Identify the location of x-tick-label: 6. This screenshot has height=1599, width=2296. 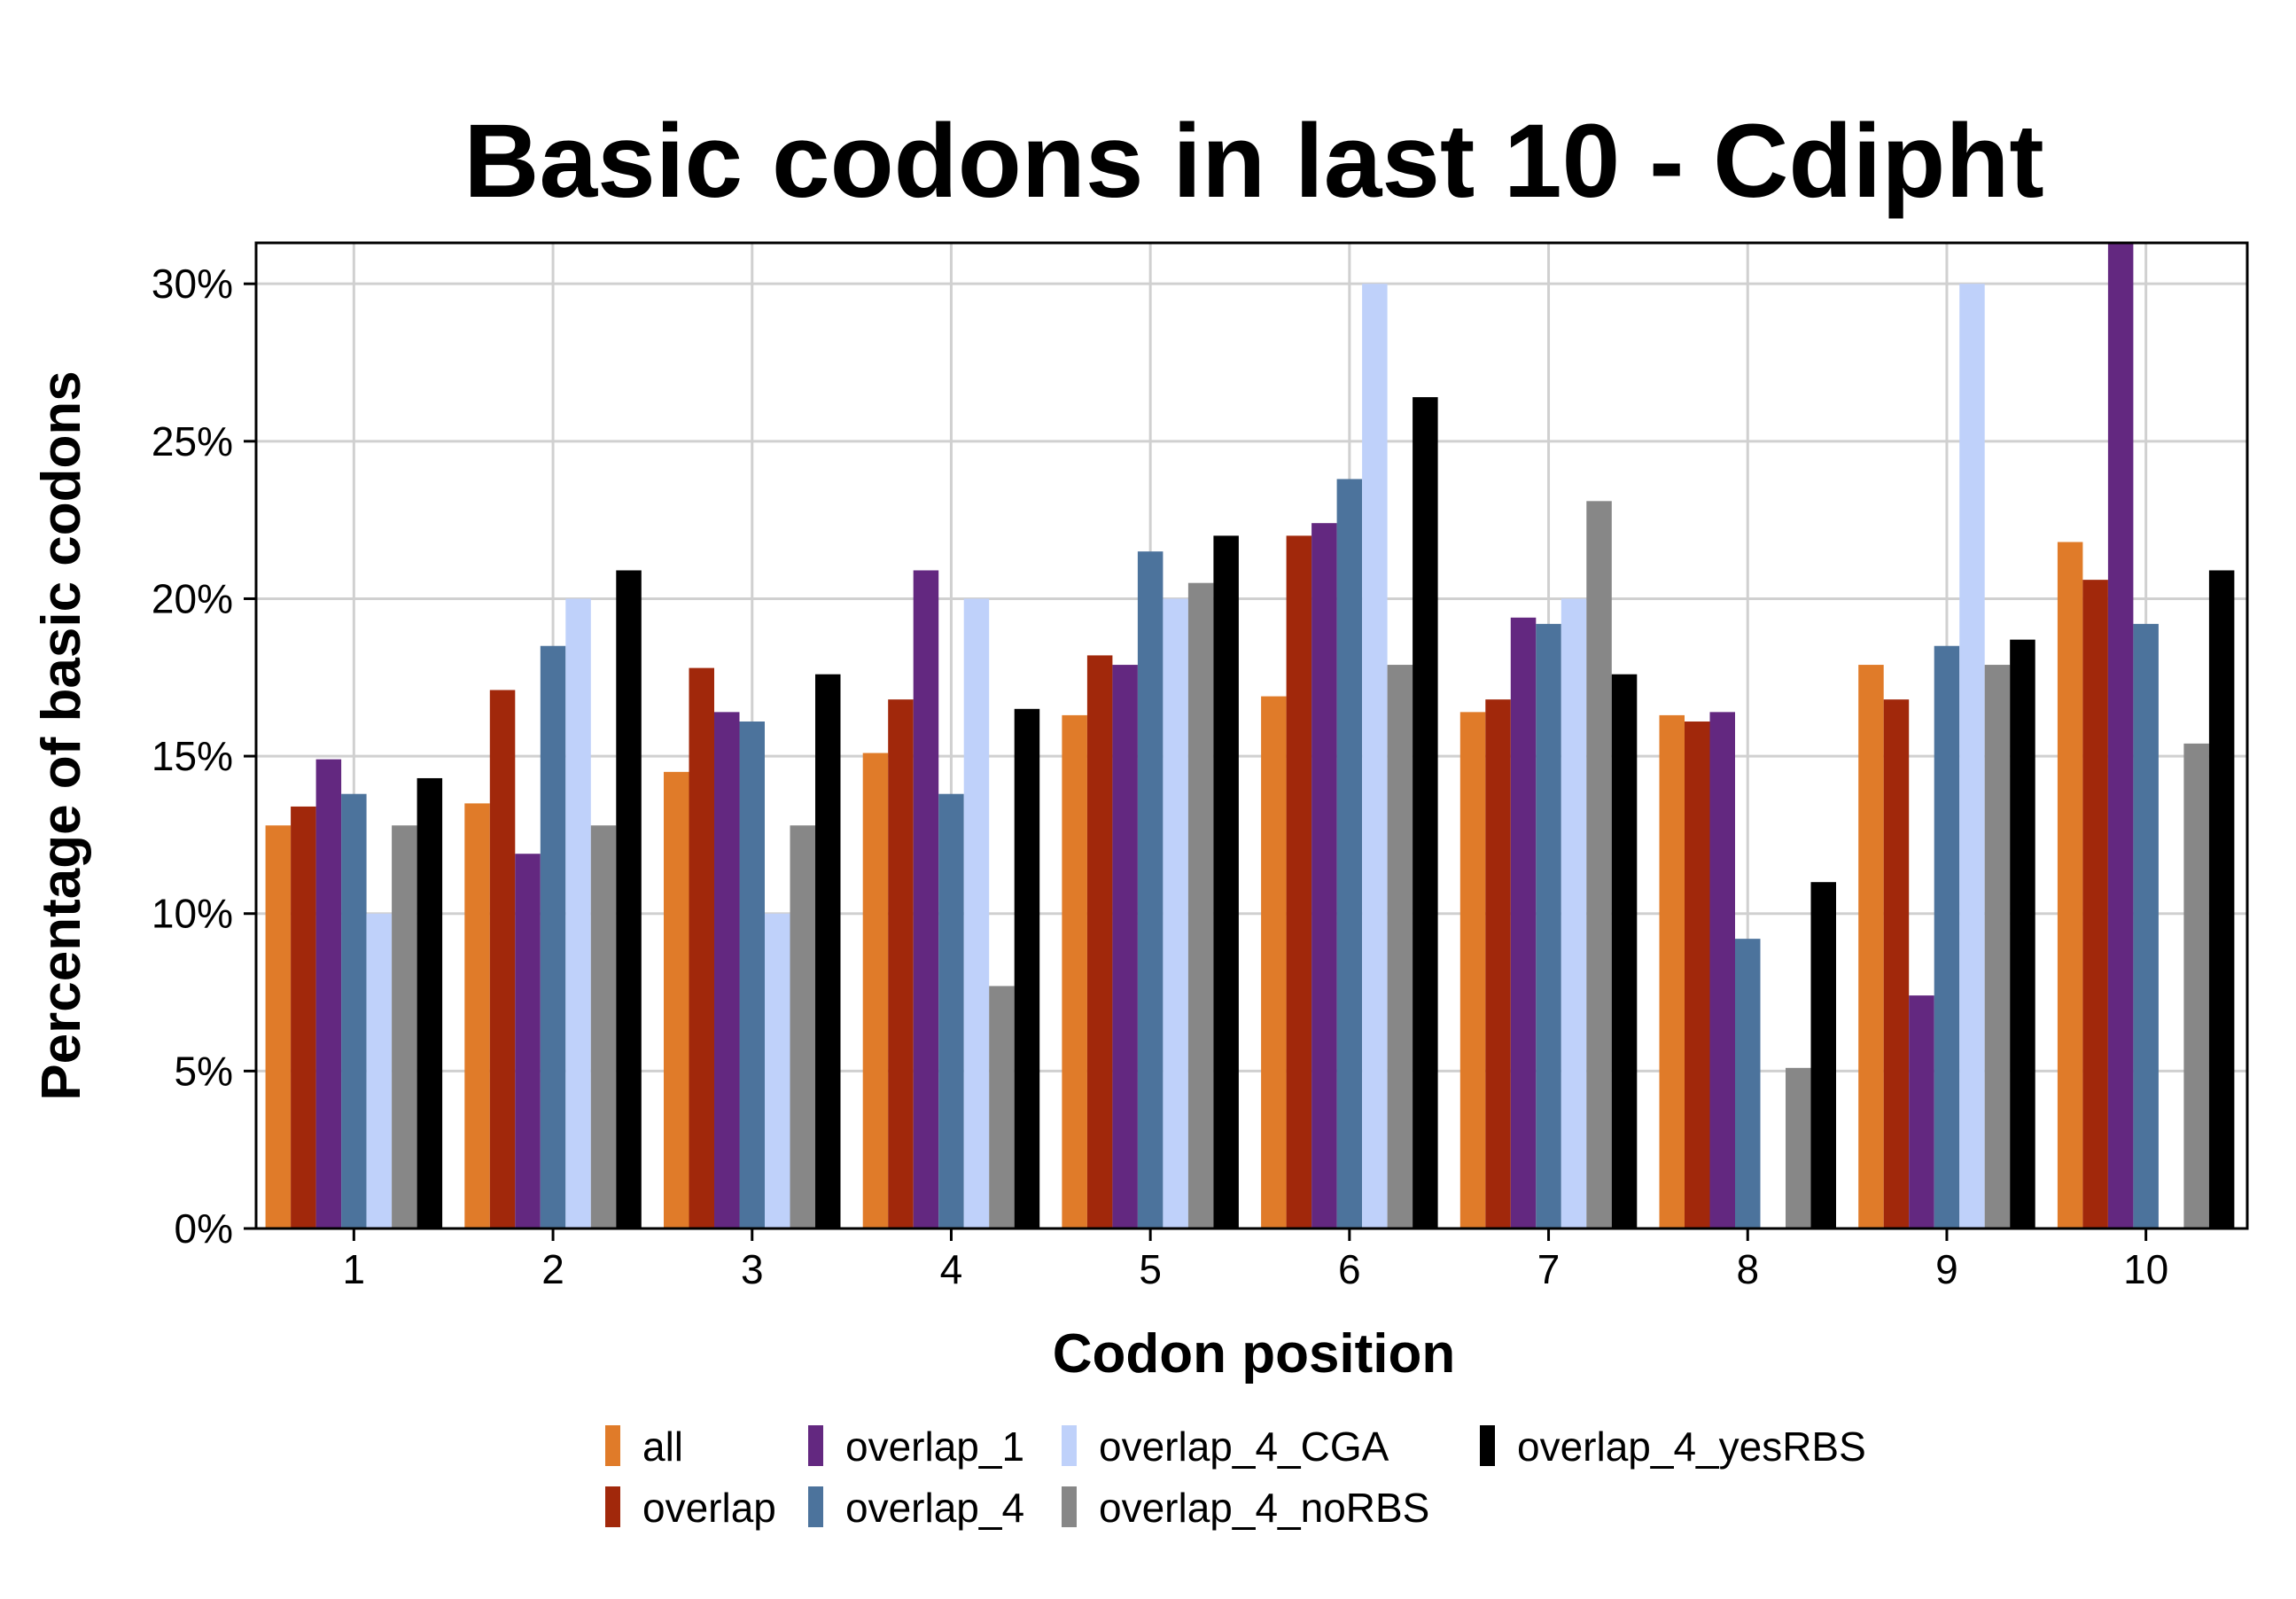
(1349, 1269).